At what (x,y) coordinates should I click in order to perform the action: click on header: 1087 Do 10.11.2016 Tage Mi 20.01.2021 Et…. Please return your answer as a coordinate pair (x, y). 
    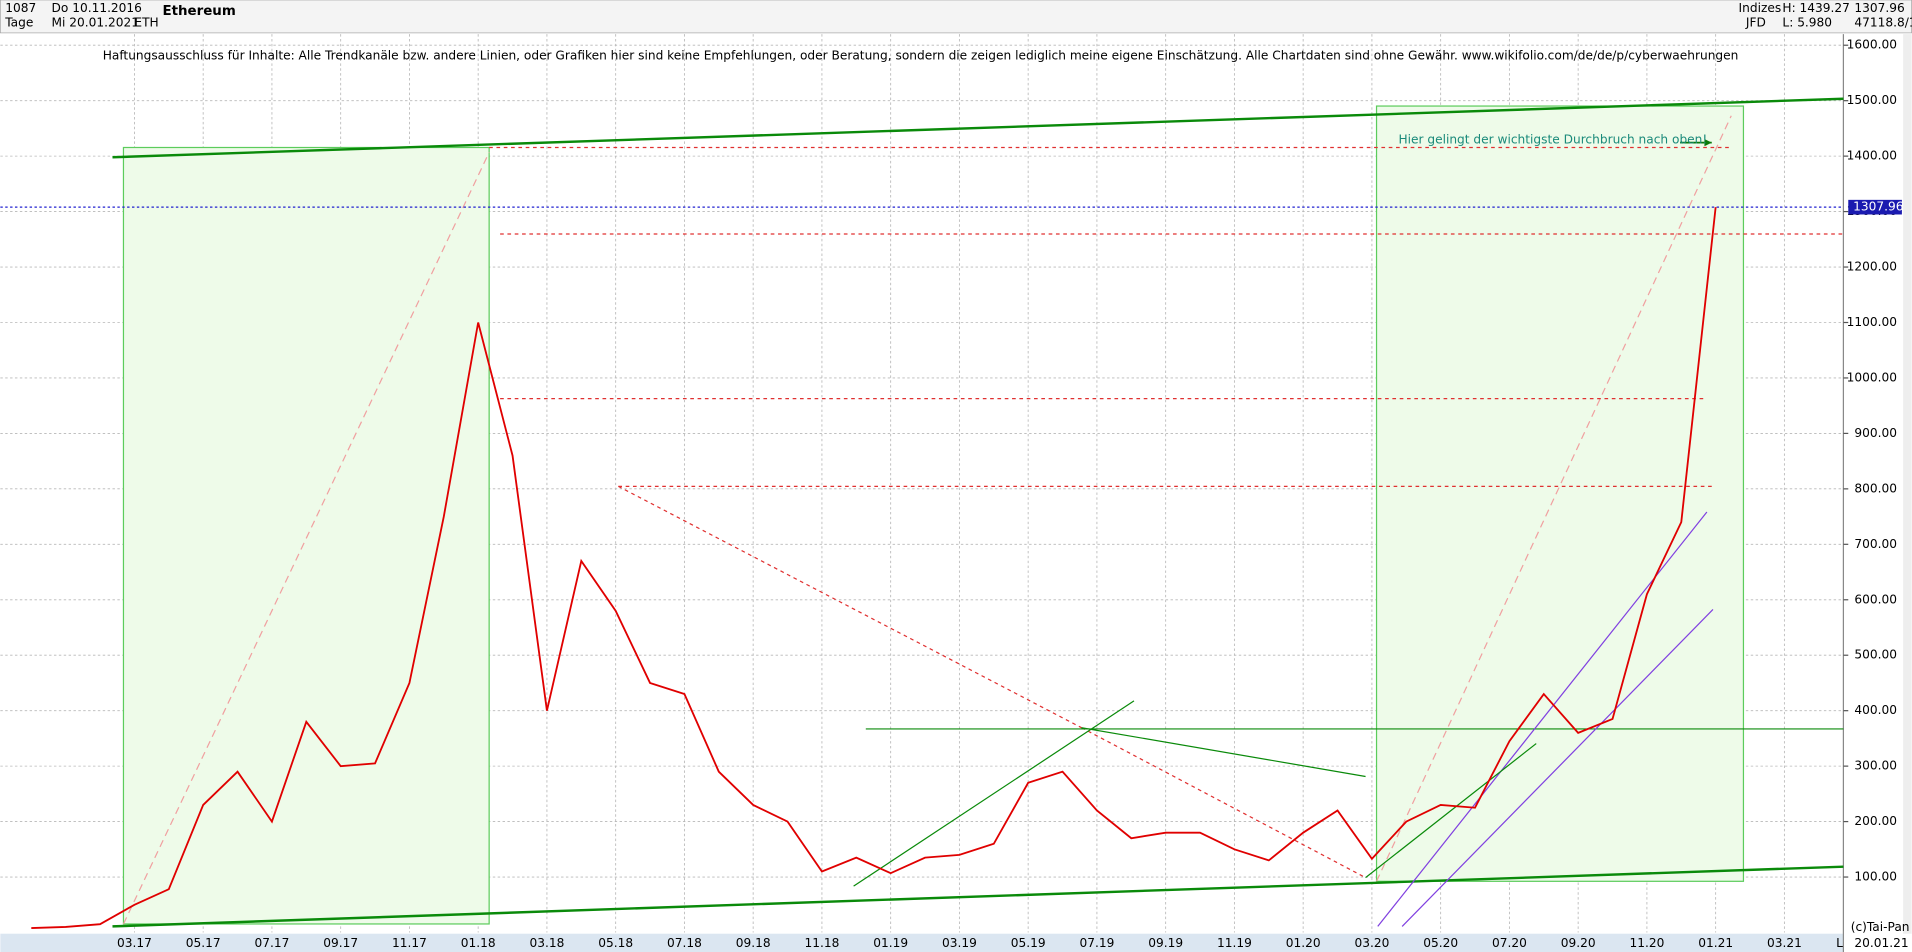
    Looking at the image, I should click on (956, 17).